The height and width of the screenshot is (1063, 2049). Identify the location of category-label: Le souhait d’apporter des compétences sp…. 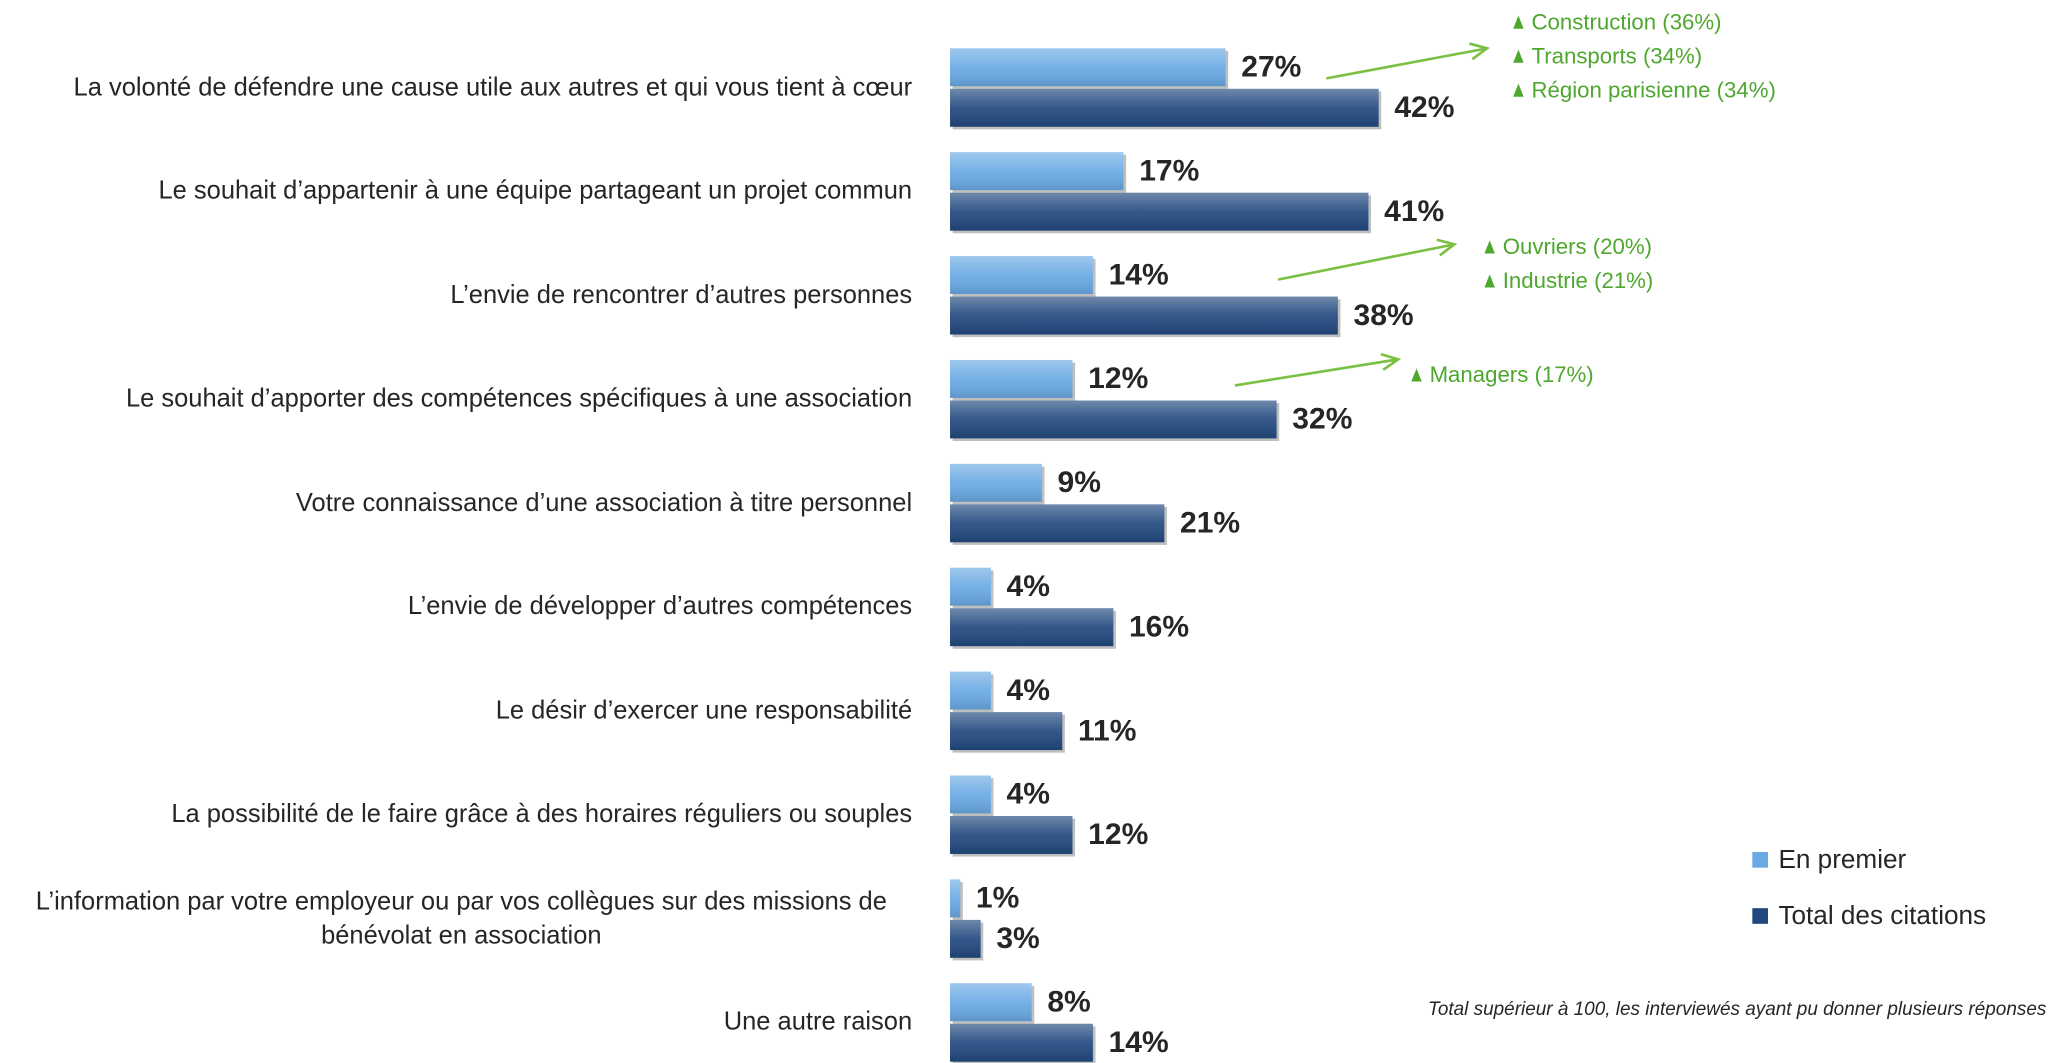
(519, 399).